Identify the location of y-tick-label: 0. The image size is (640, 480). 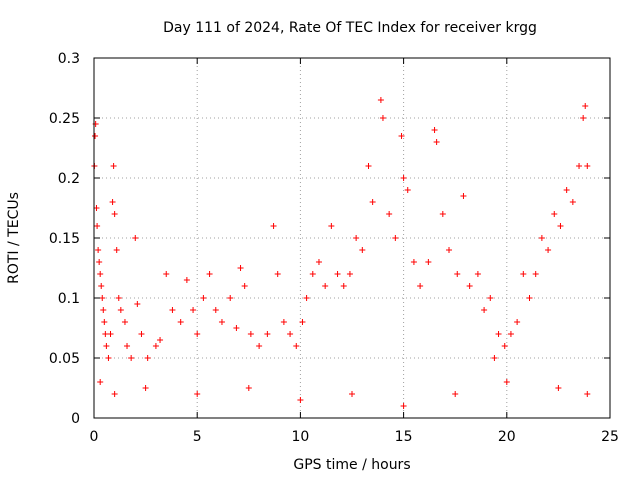
(75, 419).